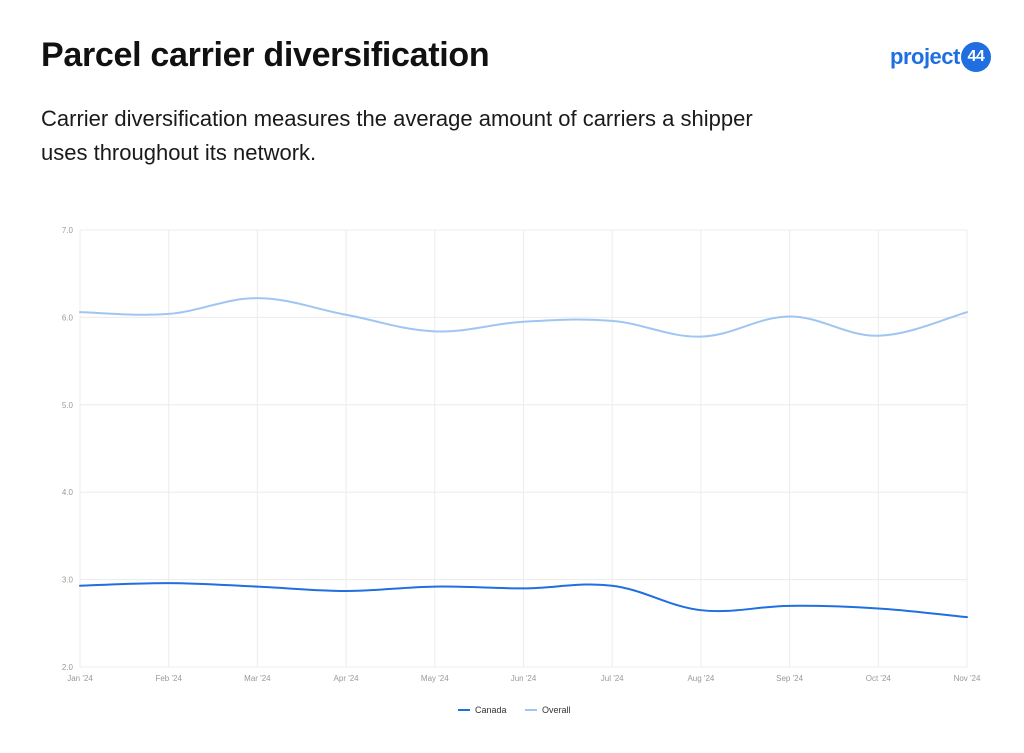  I want to click on project44-logo: project 44, so click(940, 57).